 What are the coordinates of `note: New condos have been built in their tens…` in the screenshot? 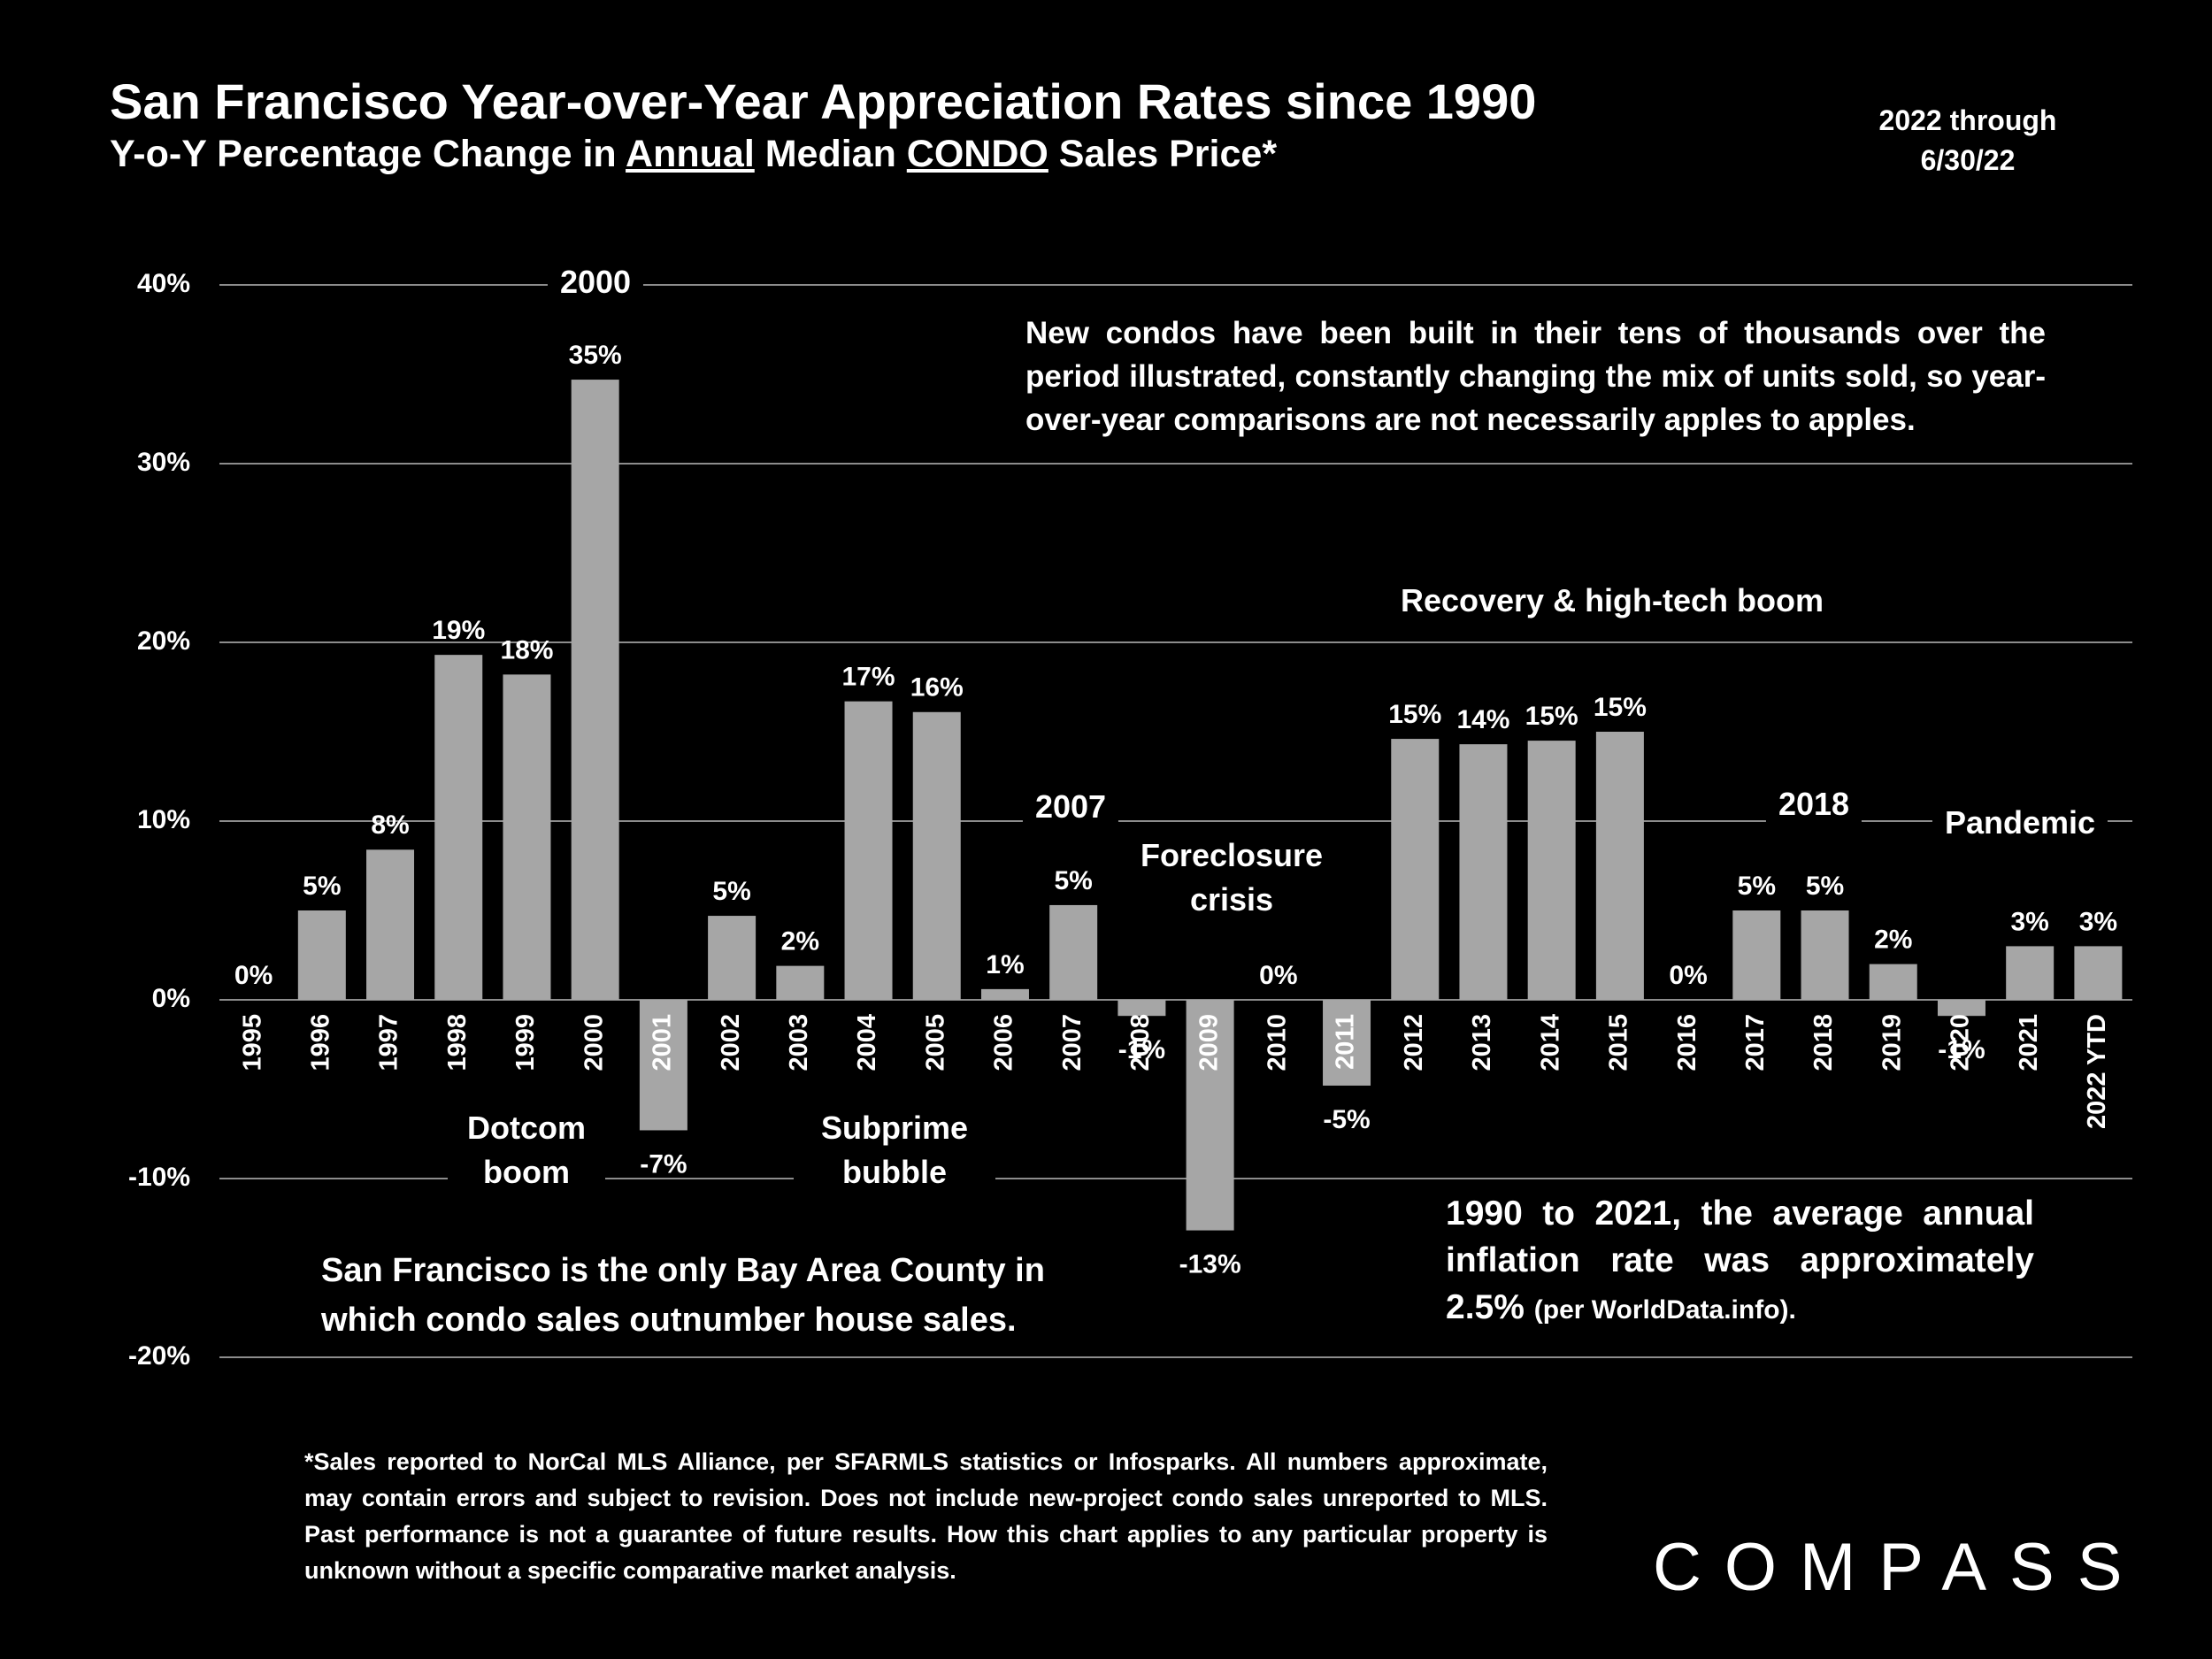 It's located at (1536, 377).